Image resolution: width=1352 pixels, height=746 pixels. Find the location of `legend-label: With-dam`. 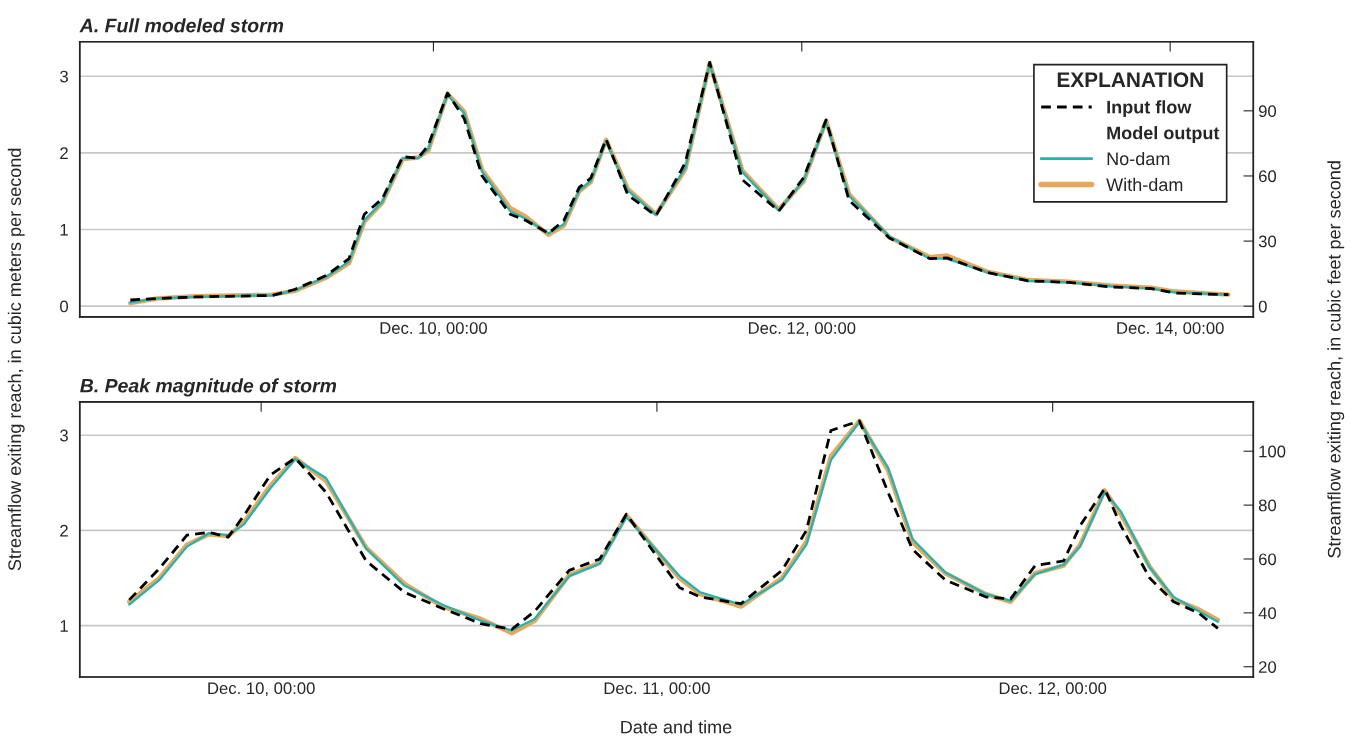

legend-label: With-dam is located at coordinates (1144, 184).